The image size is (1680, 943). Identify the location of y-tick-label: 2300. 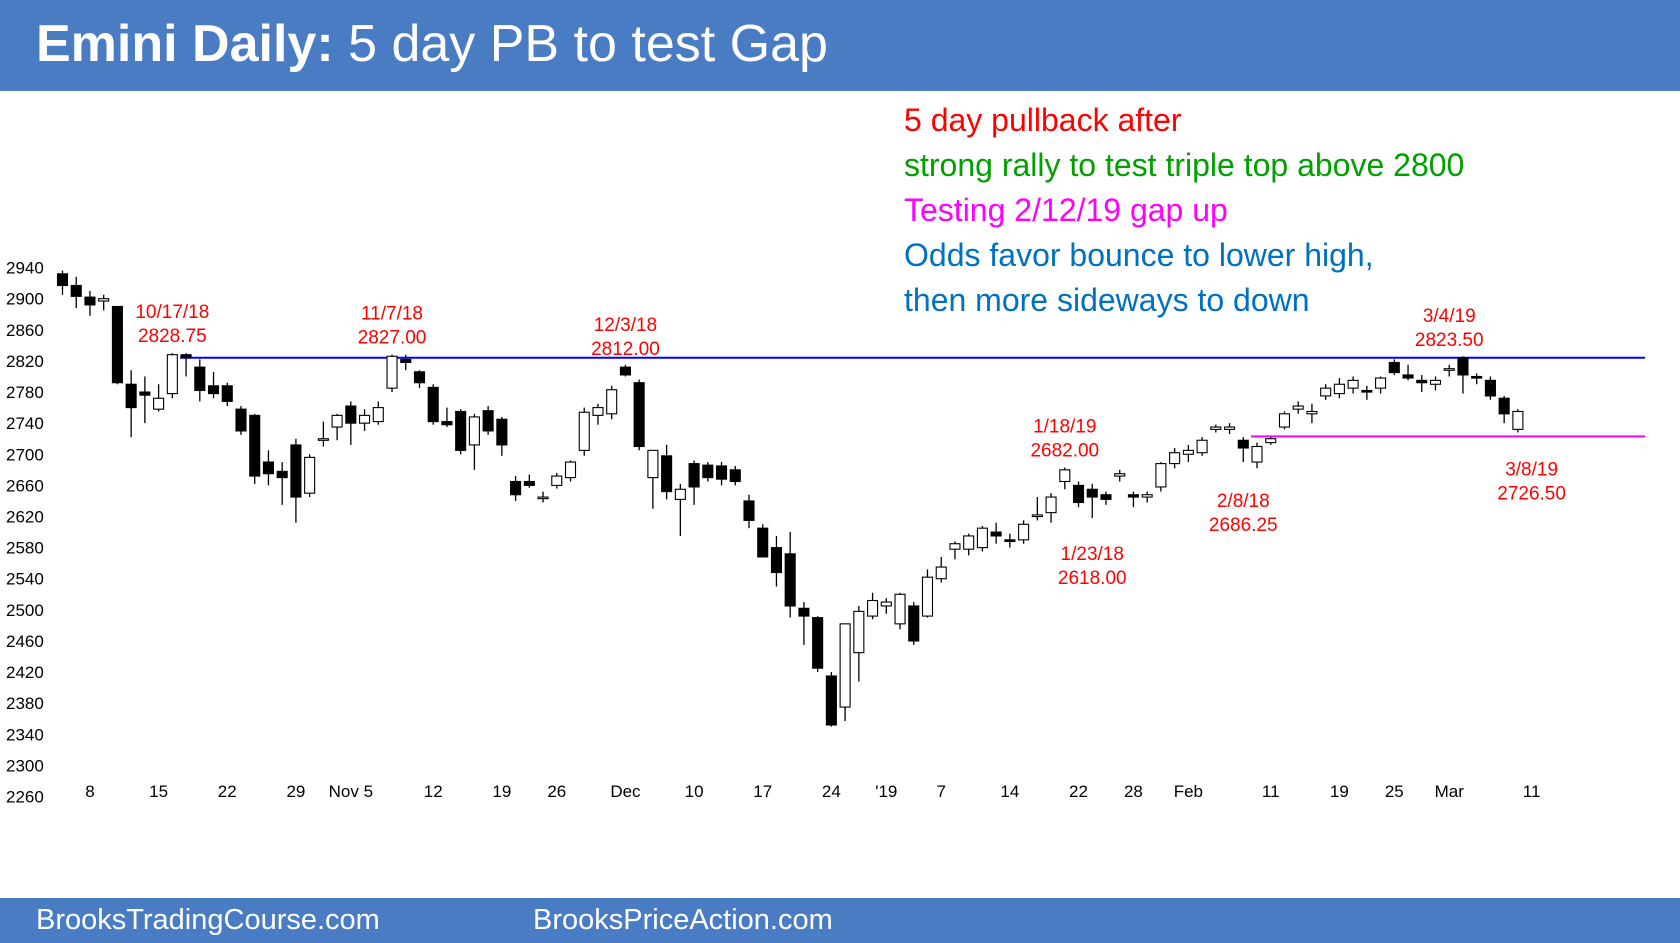
(25, 765).